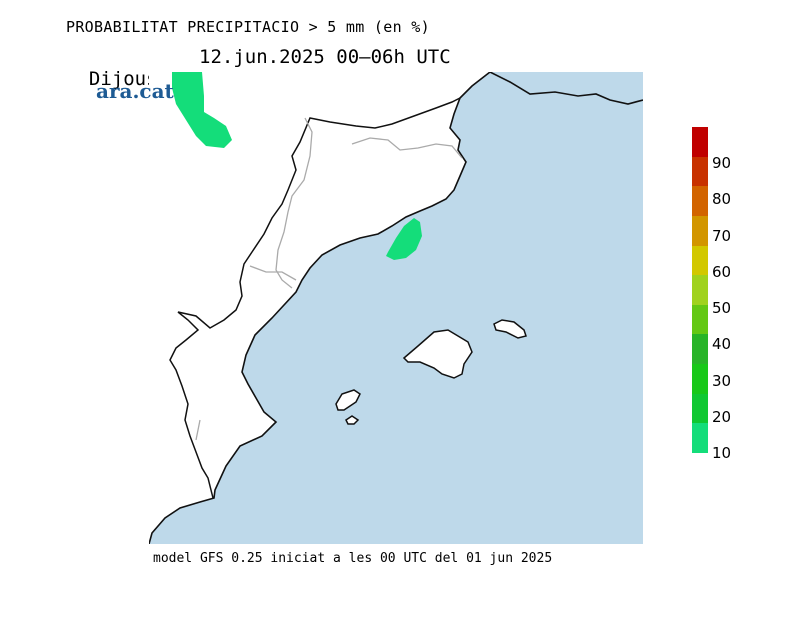  I want to click on ibiza-island, so click(348, 400).